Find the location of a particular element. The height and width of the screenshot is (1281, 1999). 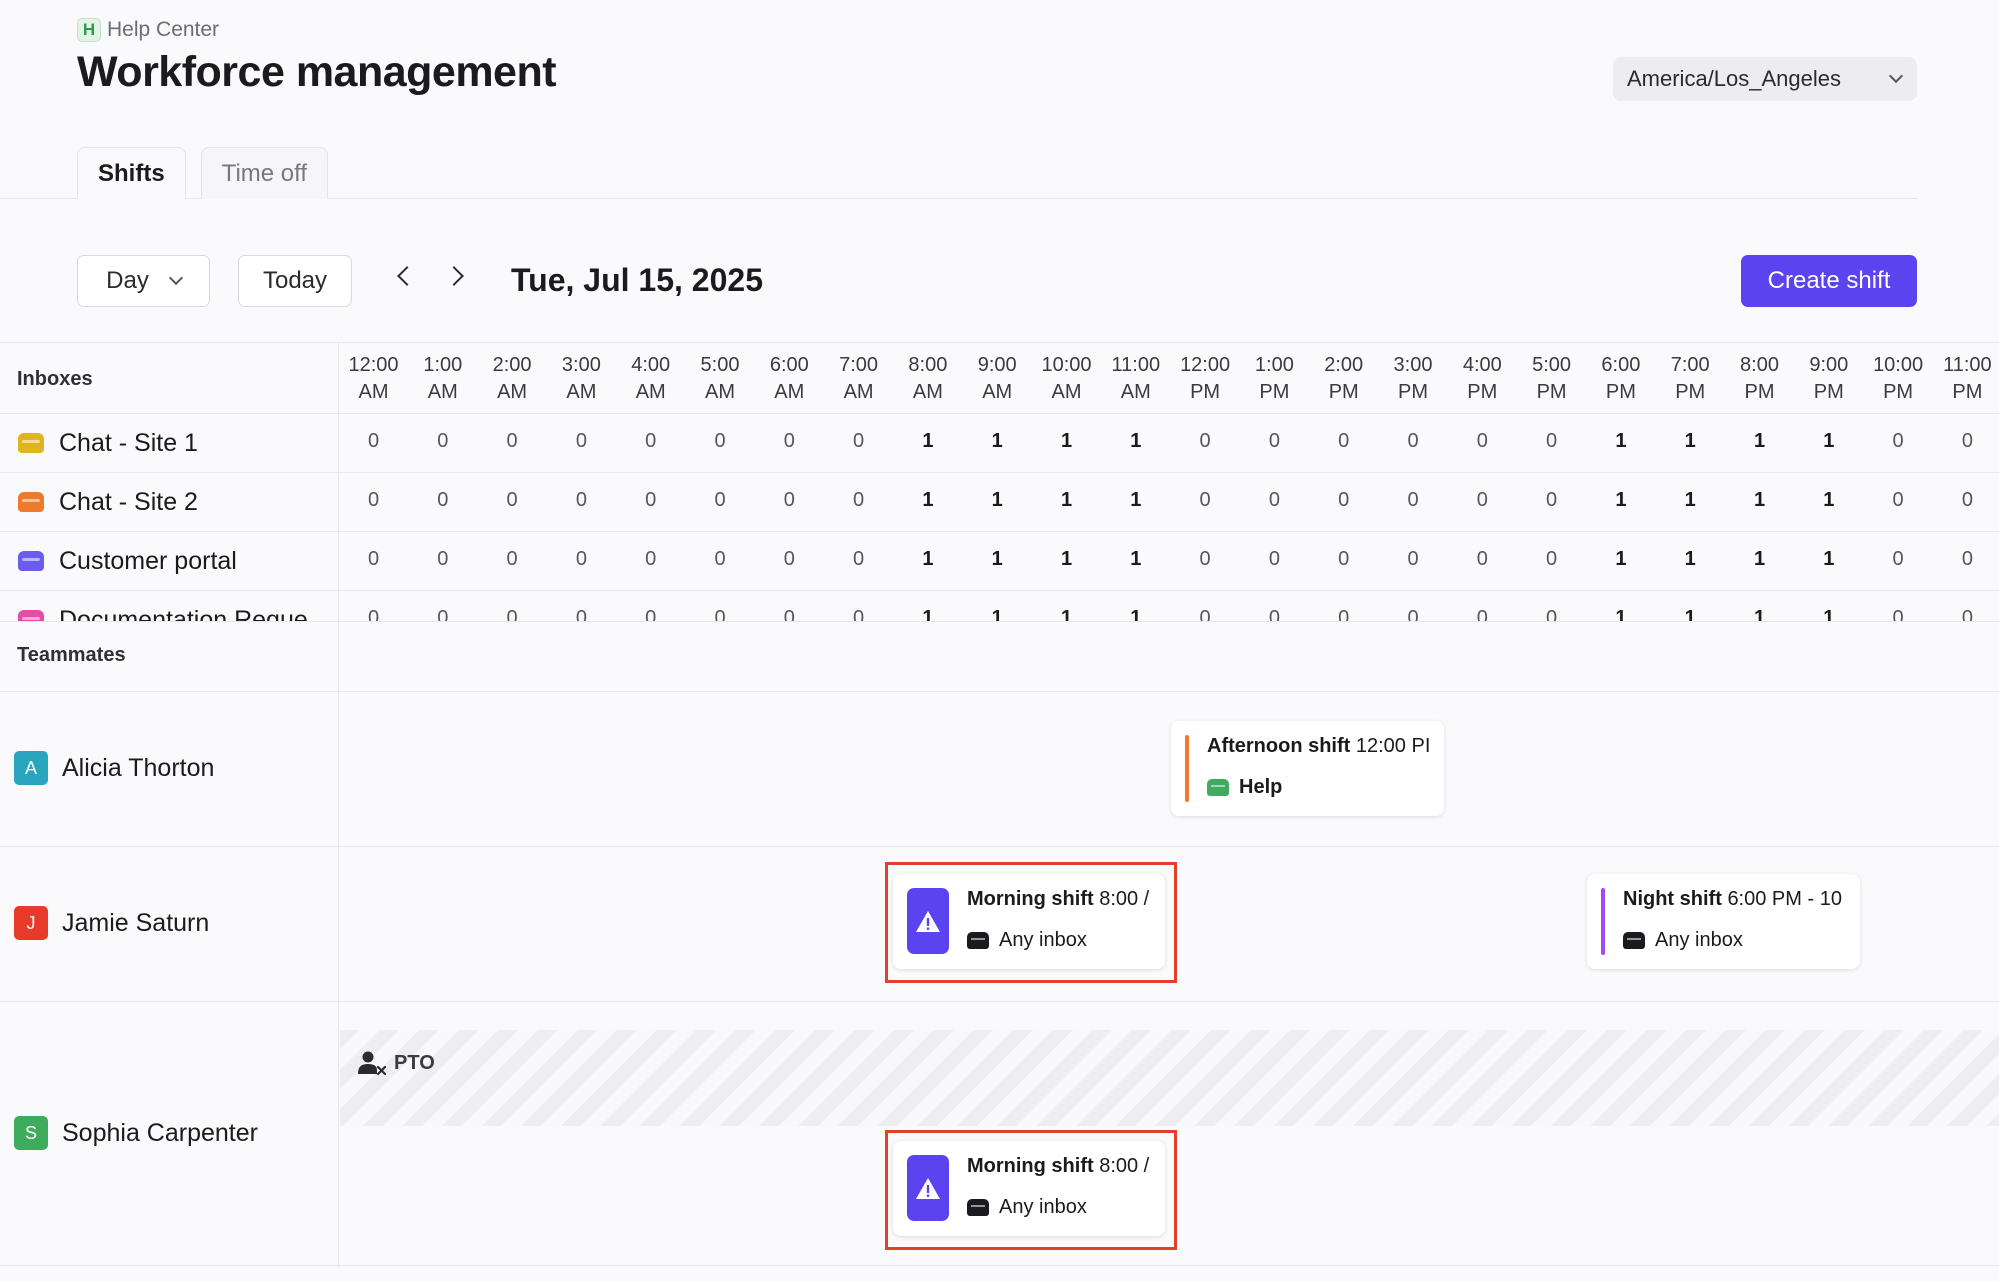

hour-label: 2:00 PM is located at coordinates (1343, 379).